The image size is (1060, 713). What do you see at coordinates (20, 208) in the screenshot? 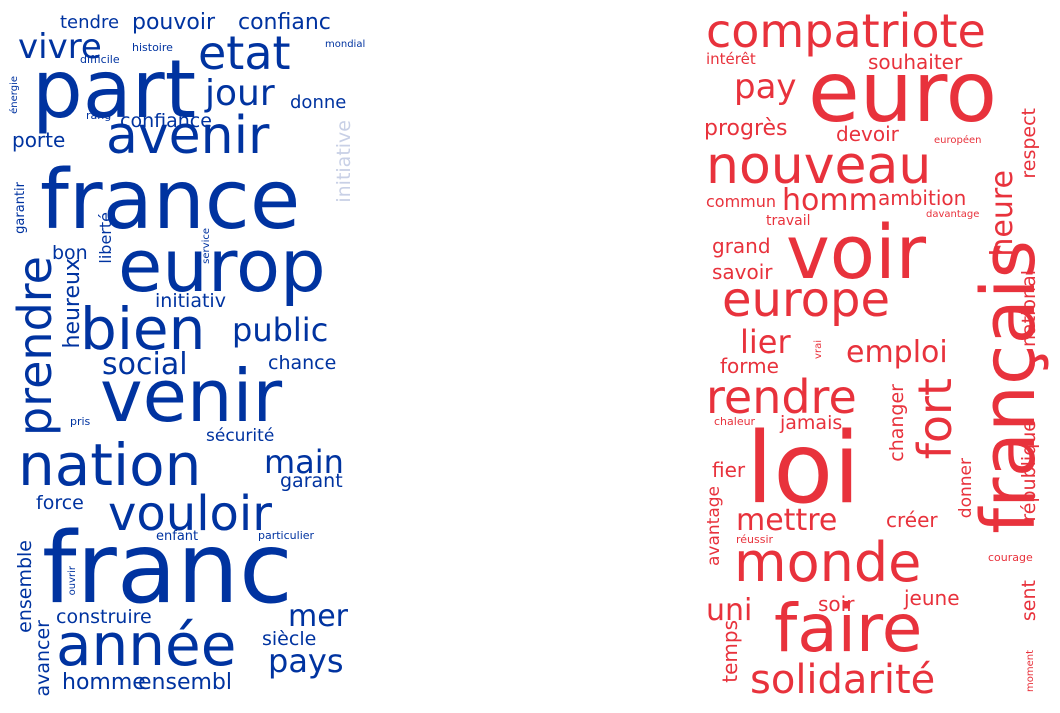
I see `word: garantir` at bounding box center [20, 208].